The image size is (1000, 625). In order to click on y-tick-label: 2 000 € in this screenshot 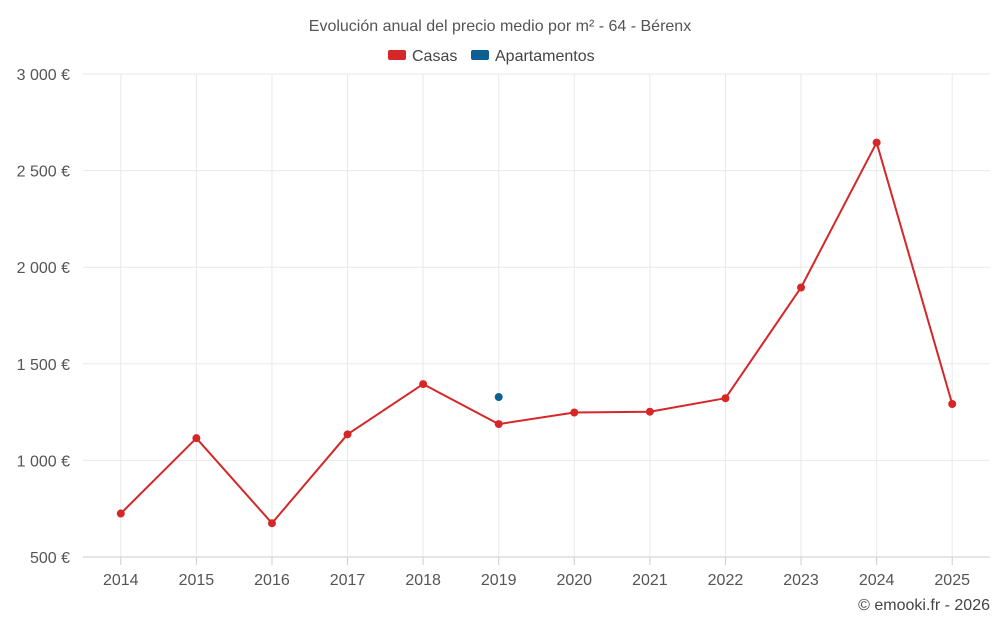, I will do `click(43, 268)`.